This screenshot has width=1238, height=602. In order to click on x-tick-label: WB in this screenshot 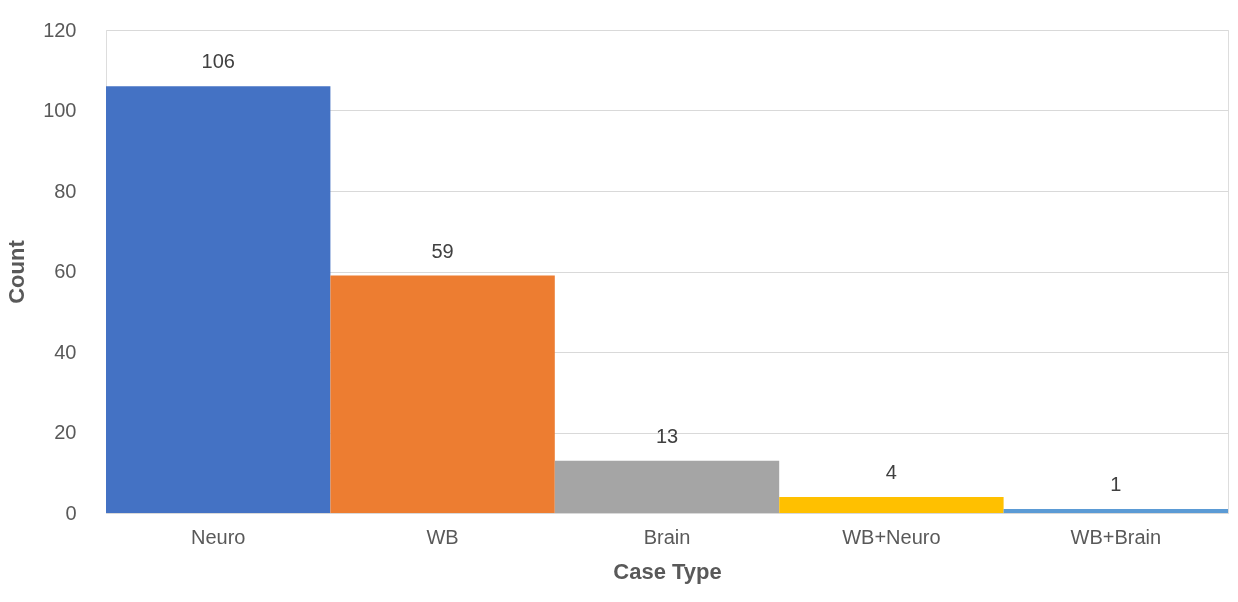, I will do `click(442, 536)`.